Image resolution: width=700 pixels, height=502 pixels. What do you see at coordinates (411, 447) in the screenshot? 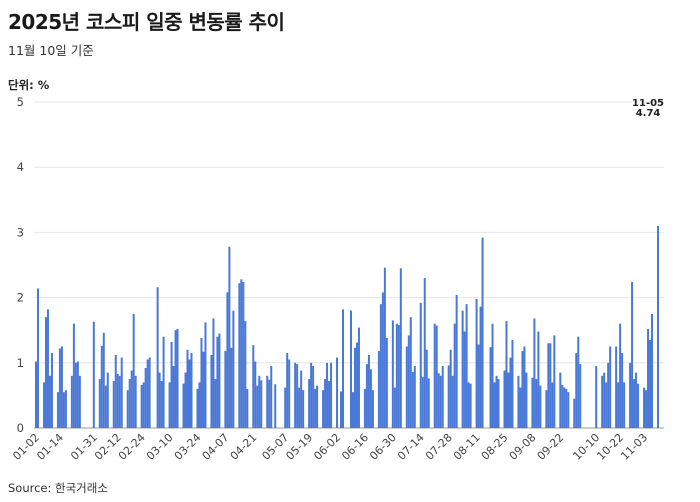
I see `x-tick-label: 07-14` at bounding box center [411, 447].